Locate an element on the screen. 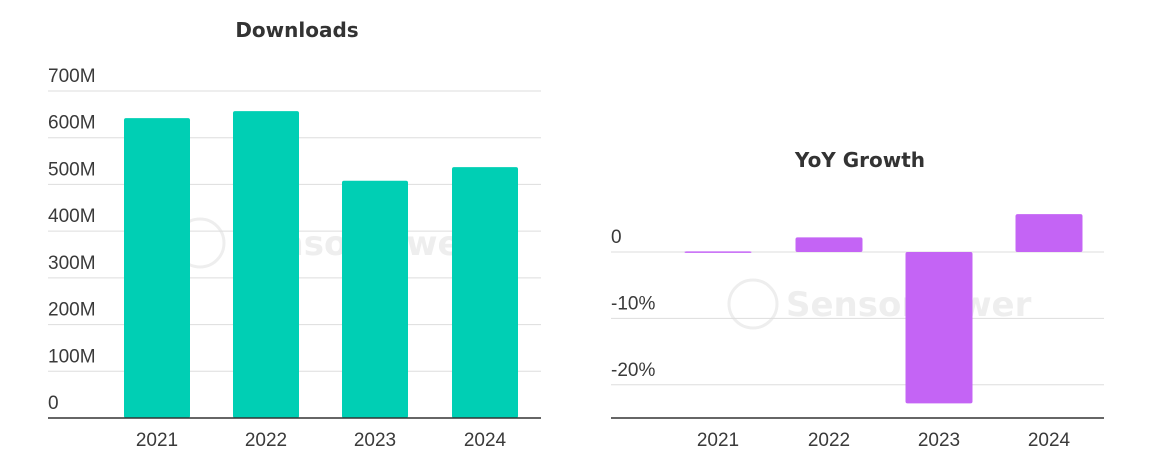  watermark-icon is located at coordinates (753, 304).